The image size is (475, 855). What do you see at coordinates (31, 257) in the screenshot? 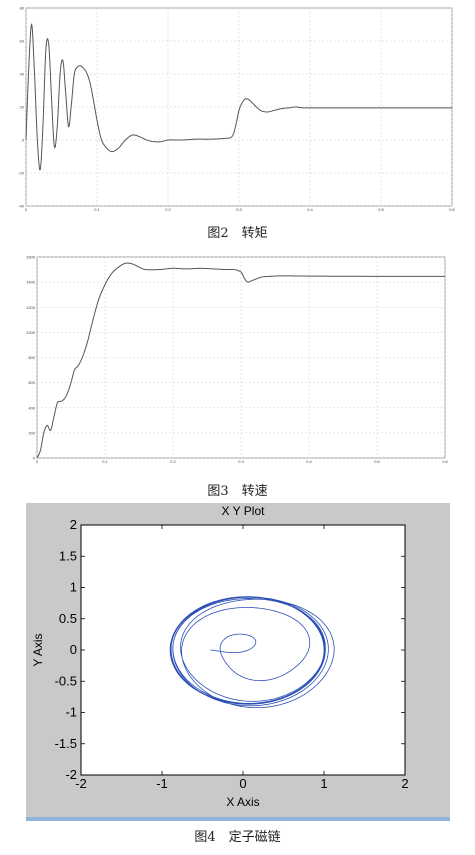
I see `y-tick-label: 1600` at bounding box center [31, 257].